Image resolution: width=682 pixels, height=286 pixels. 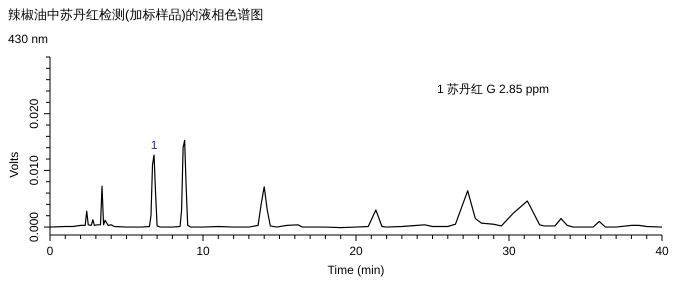 I want to click on x-tick-label: 0, so click(x=50, y=251).